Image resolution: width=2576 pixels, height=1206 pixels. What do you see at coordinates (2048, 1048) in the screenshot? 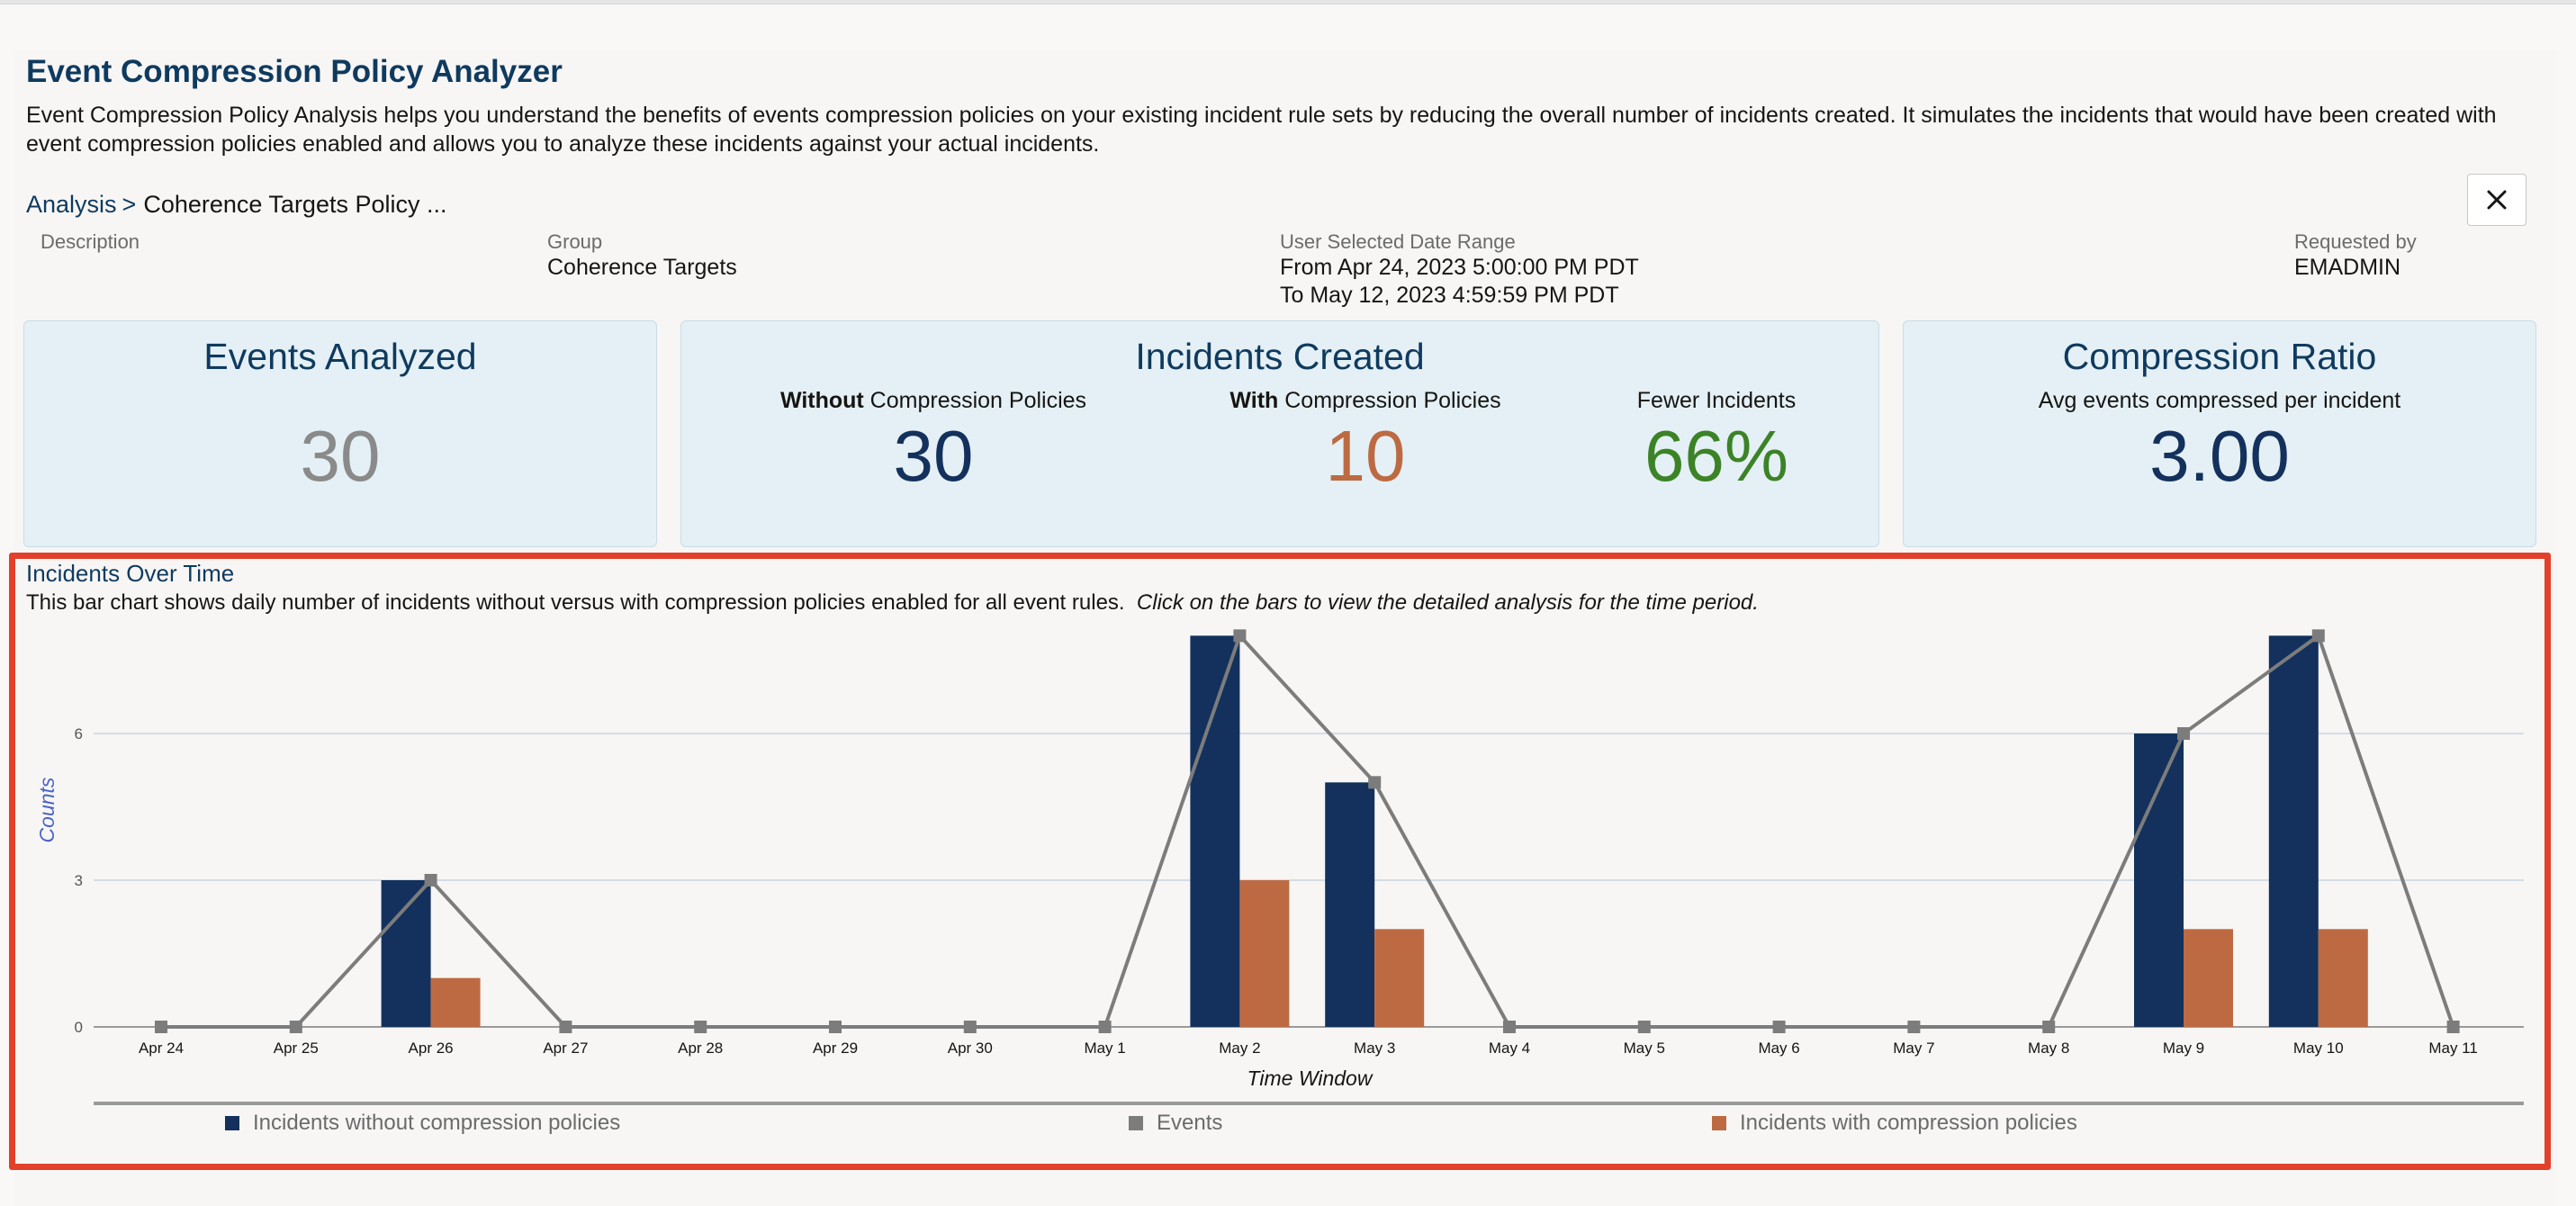
I see `x-tick-label: May 8` at bounding box center [2048, 1048].